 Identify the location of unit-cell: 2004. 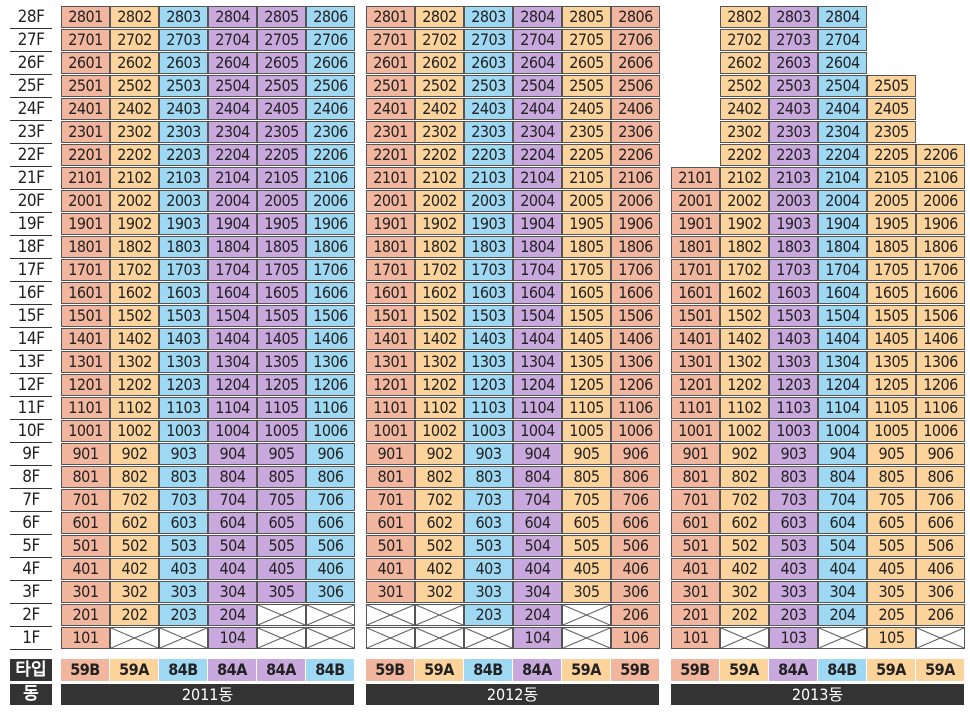
(842, 201).